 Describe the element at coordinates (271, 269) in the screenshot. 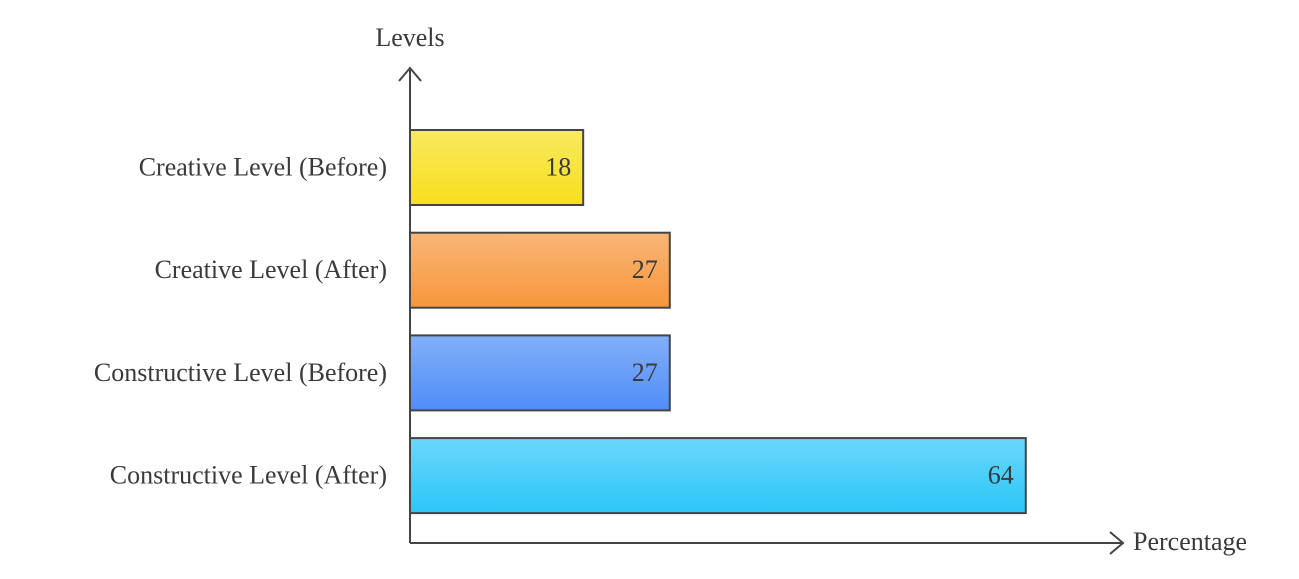

I see `y-tick-label: Creative Level (After)` at that location.